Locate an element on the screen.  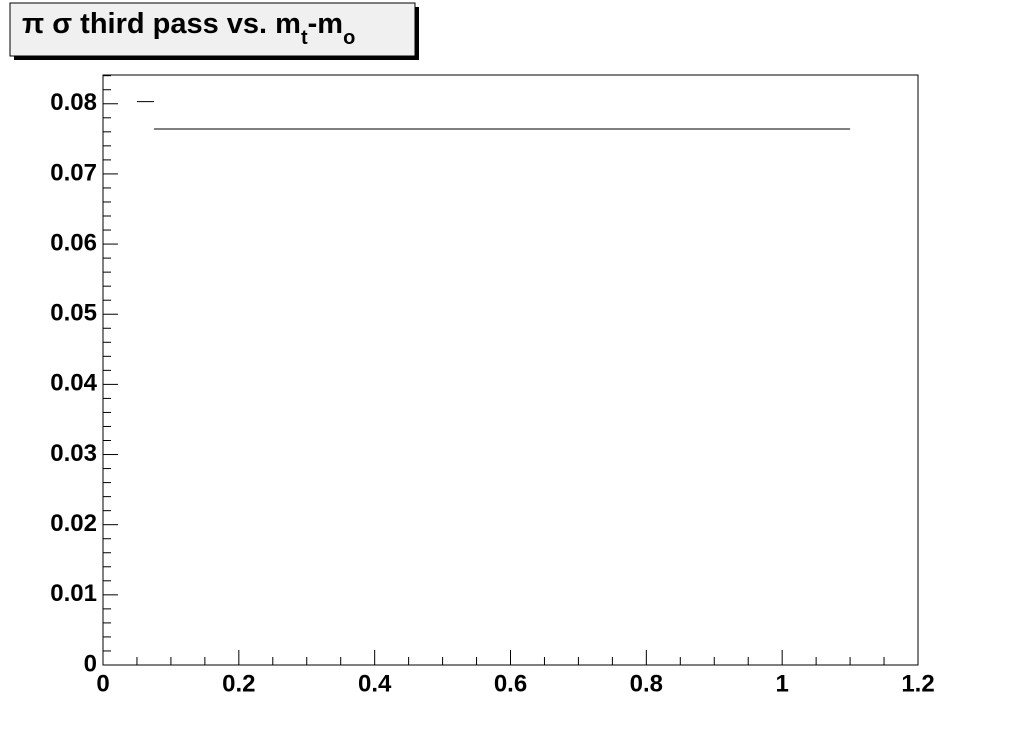
x-tick-label: 0.8 is located at coordinates (646, 683).